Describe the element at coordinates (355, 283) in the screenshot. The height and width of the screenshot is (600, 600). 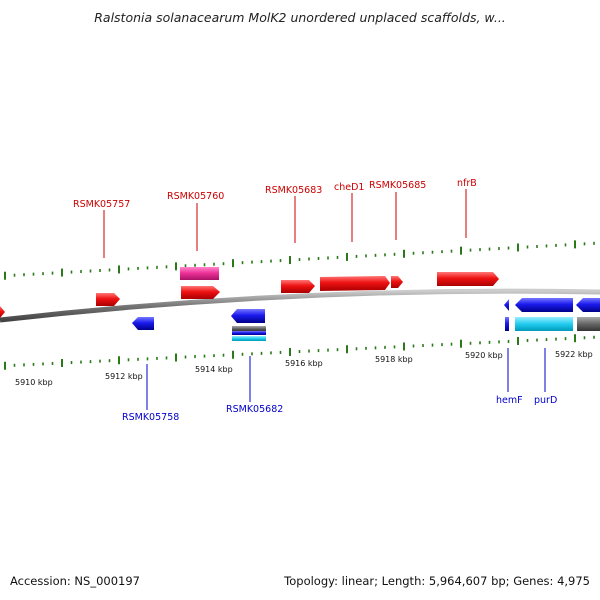
I see `gene-ched1` at that location.